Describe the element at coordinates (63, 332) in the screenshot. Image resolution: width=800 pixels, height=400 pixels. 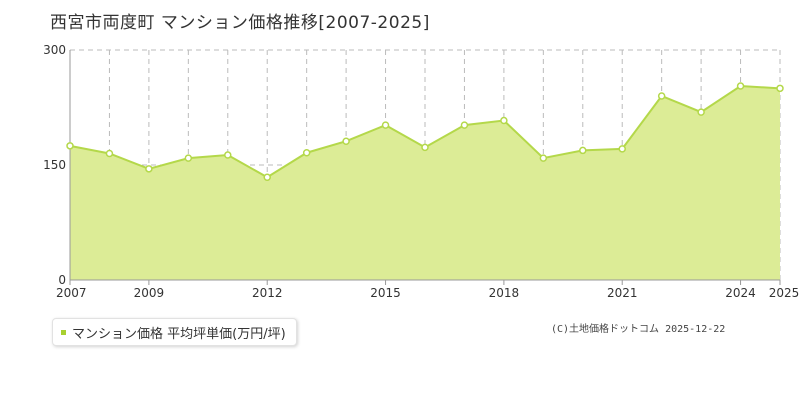
I see `legend-marker-icon` at that location.